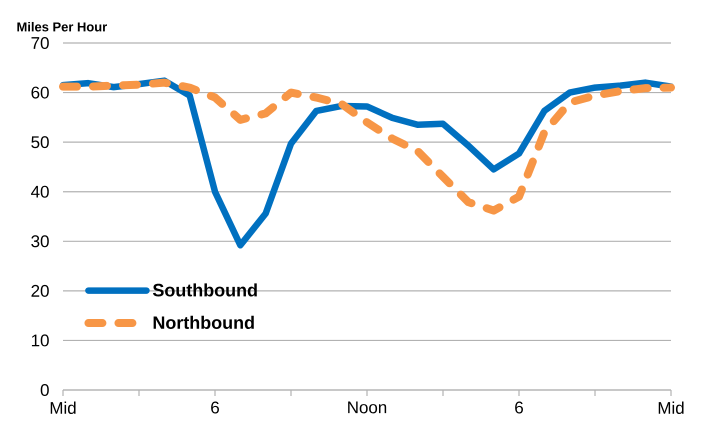 Image resolution: width=705 pixels, height=430 pixels. I want to click on y-axis-title: Miles Per Hour, so click(62, 27).